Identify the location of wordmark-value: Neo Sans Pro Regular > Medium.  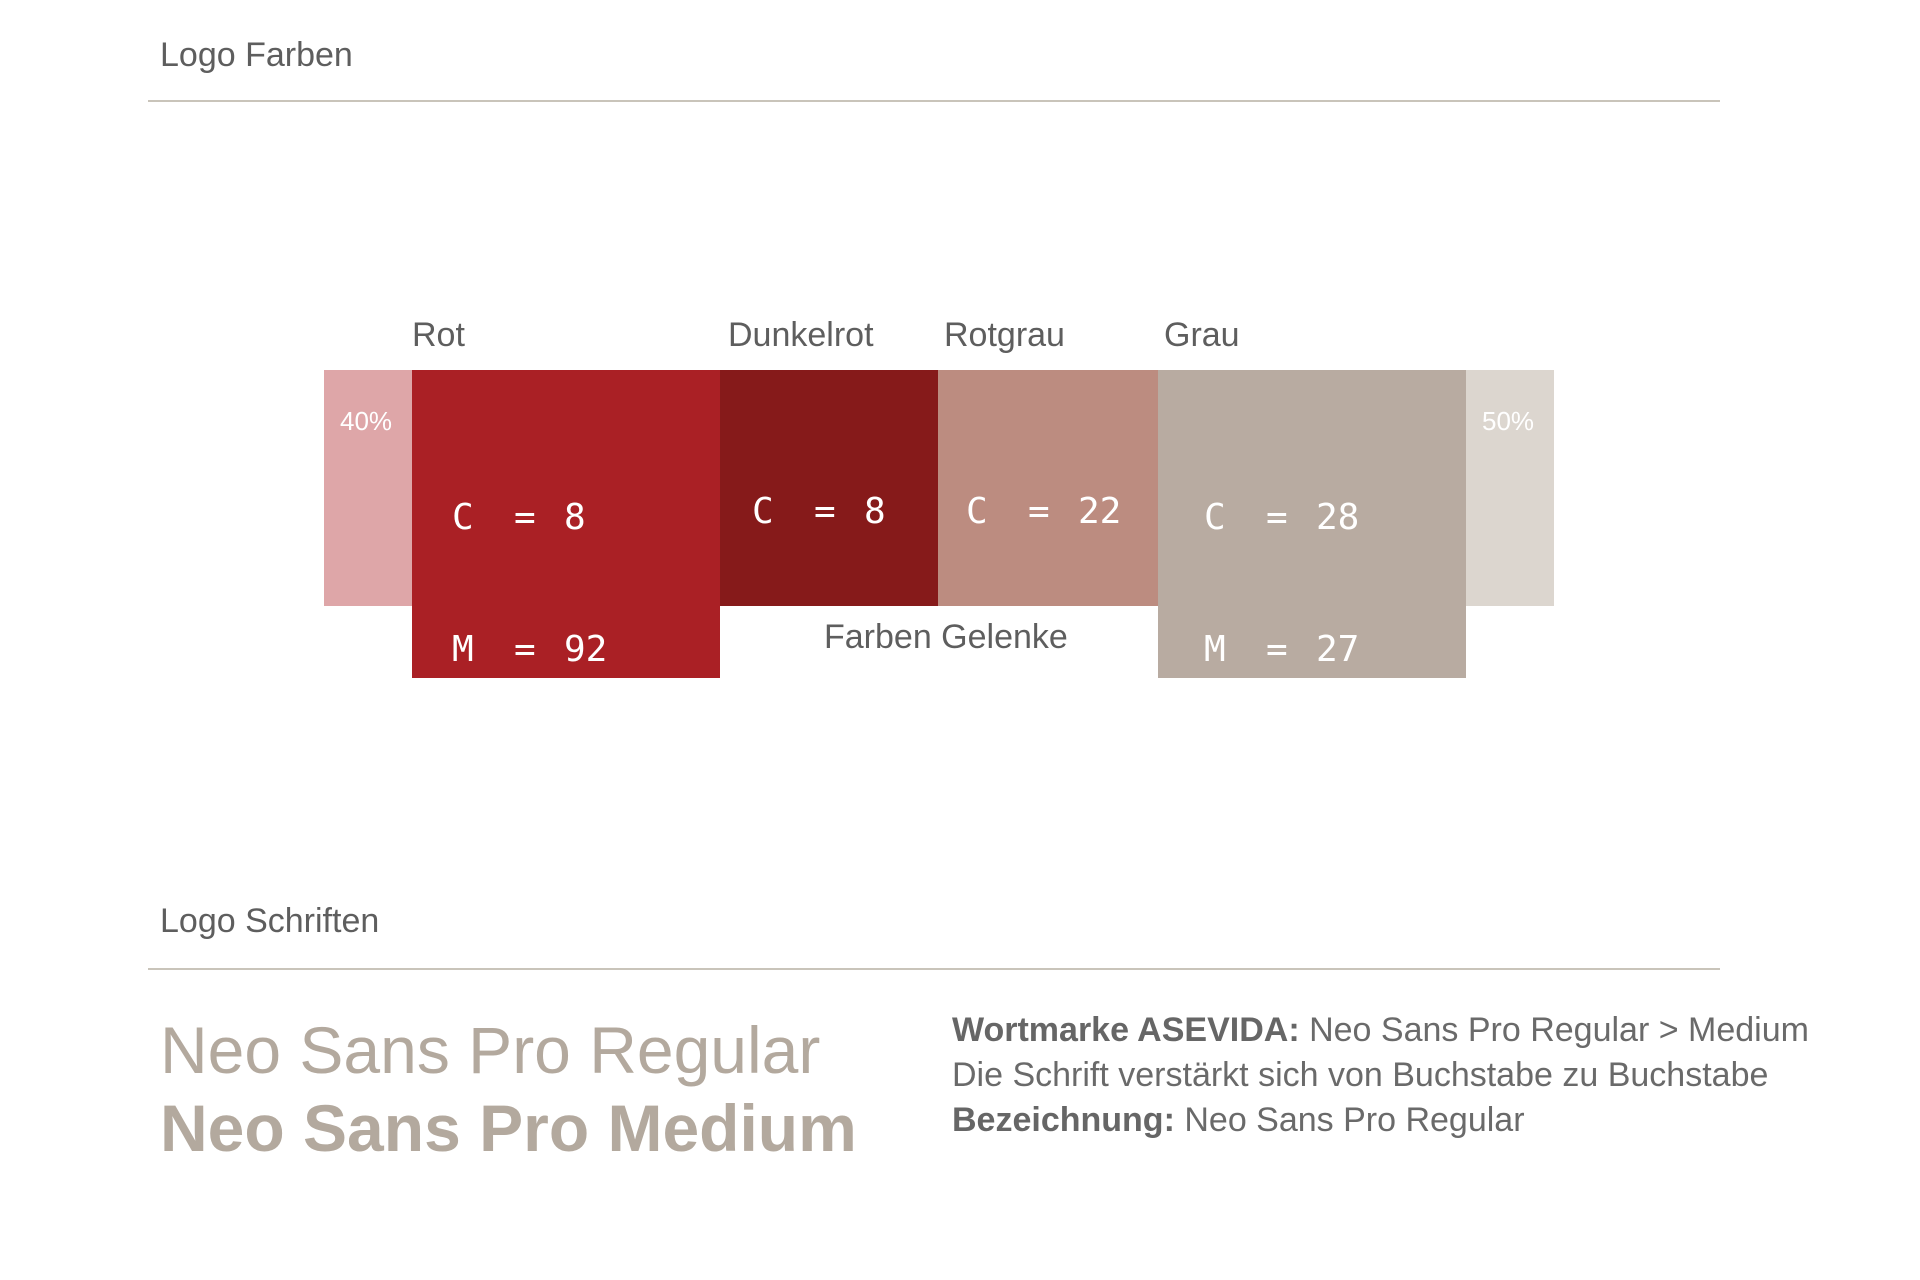
(1554, 1030).